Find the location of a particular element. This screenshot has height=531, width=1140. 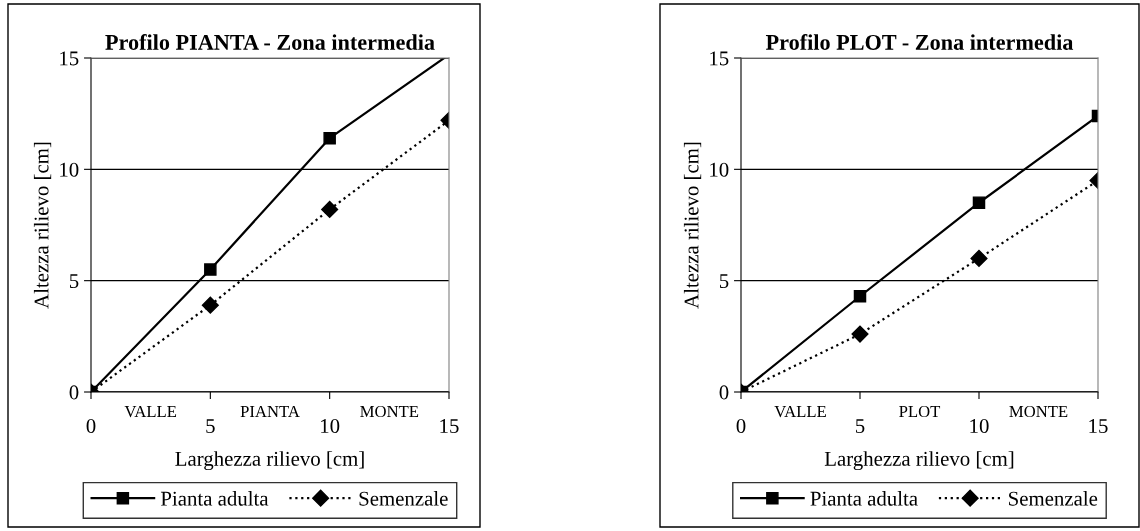

text: PLOT is located at coordinates (920, 411).